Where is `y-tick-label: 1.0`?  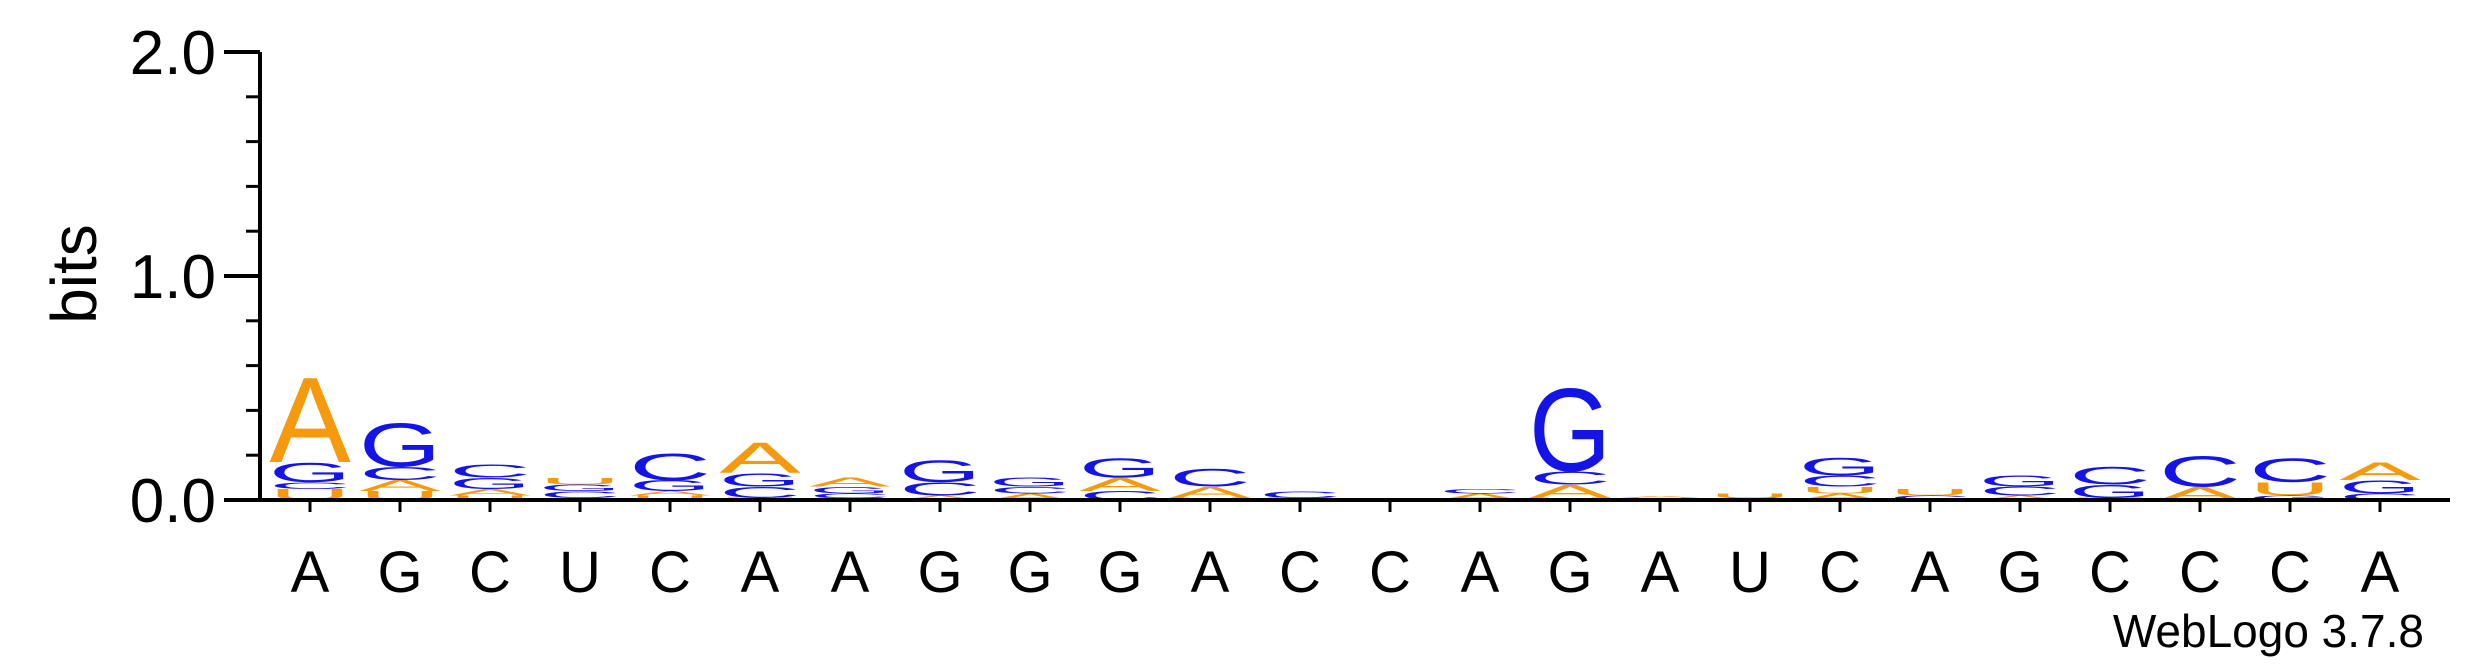
y-tick-label: 1.0 is located at coordinates (173, 277).